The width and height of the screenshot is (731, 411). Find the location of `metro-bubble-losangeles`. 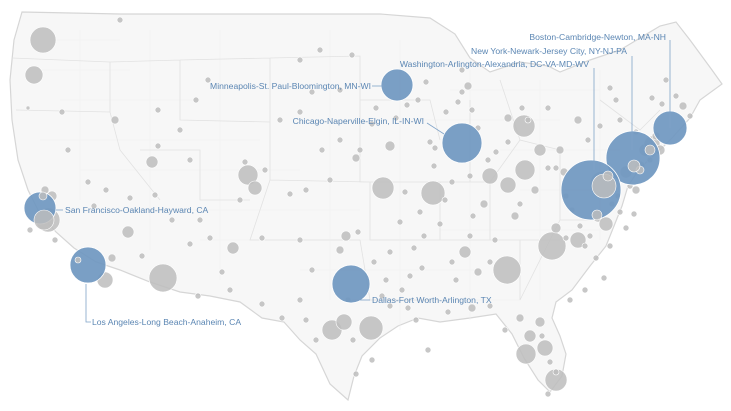

metro-bubble-losangeles is located at coordinates (88, 265).